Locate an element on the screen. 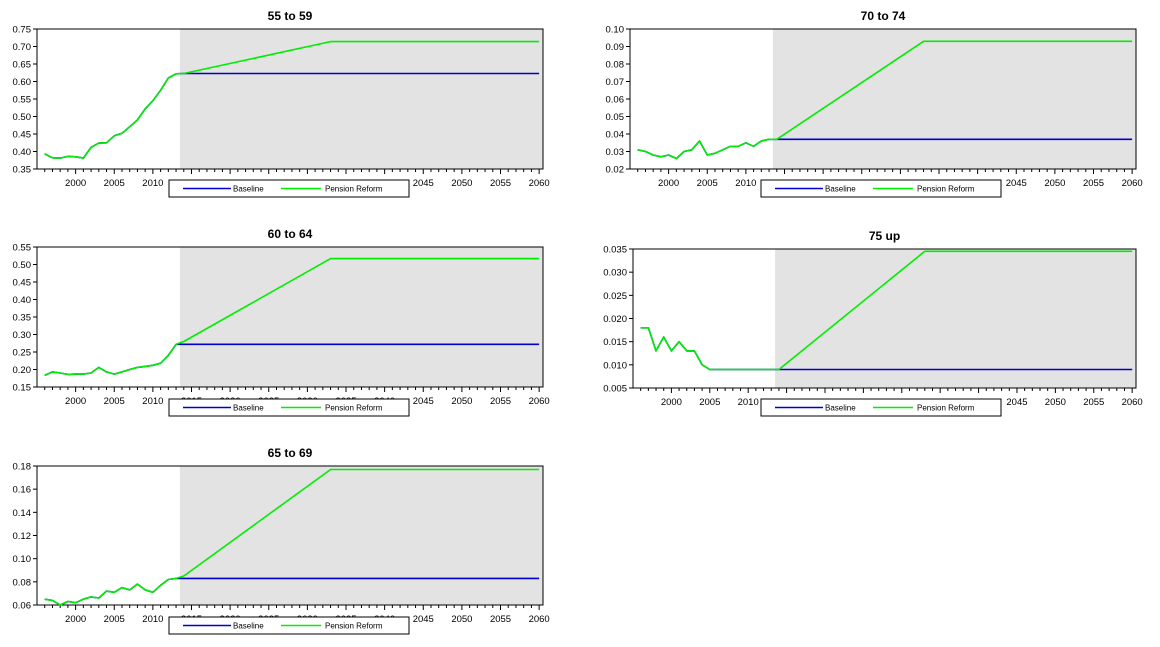 The width and height of the screenshot is (1160, 647). chart-title: 55 to 59 is located at coordinates (290, 16).